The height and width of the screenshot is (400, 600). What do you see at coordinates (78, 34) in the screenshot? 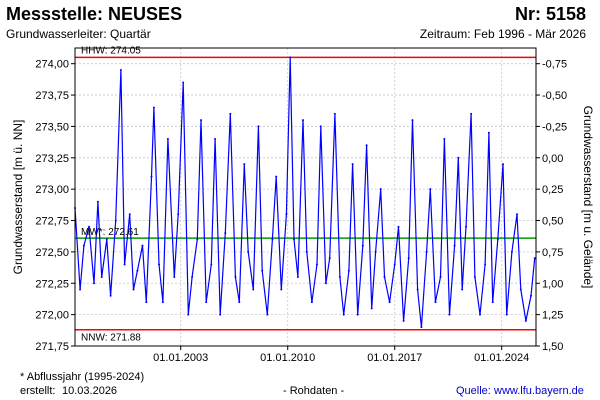
I see `aquifer-label: Grundwasserleiter: Quartär` at bounding box center [78, 34].